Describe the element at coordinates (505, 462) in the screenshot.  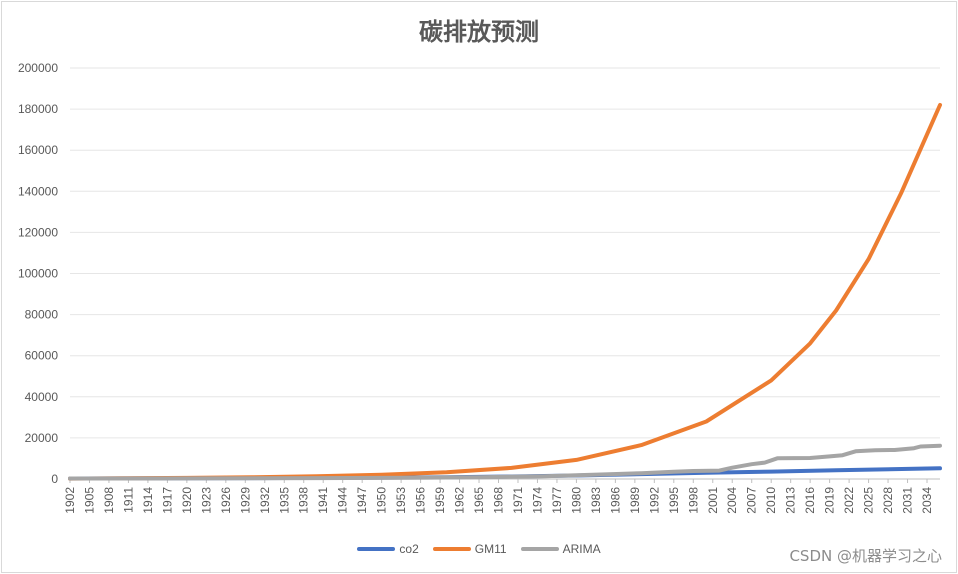
I see `series-line-arima` at that location.